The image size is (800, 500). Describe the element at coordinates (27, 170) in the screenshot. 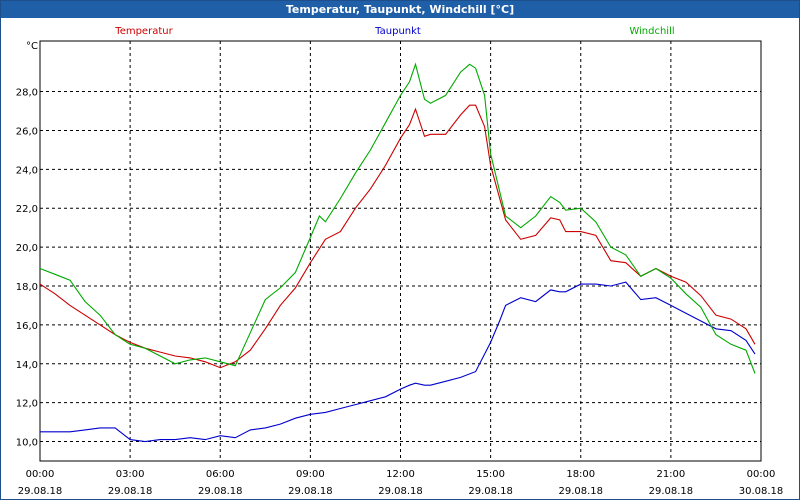

I see `y-tick-label-7: 24,0` at that location.